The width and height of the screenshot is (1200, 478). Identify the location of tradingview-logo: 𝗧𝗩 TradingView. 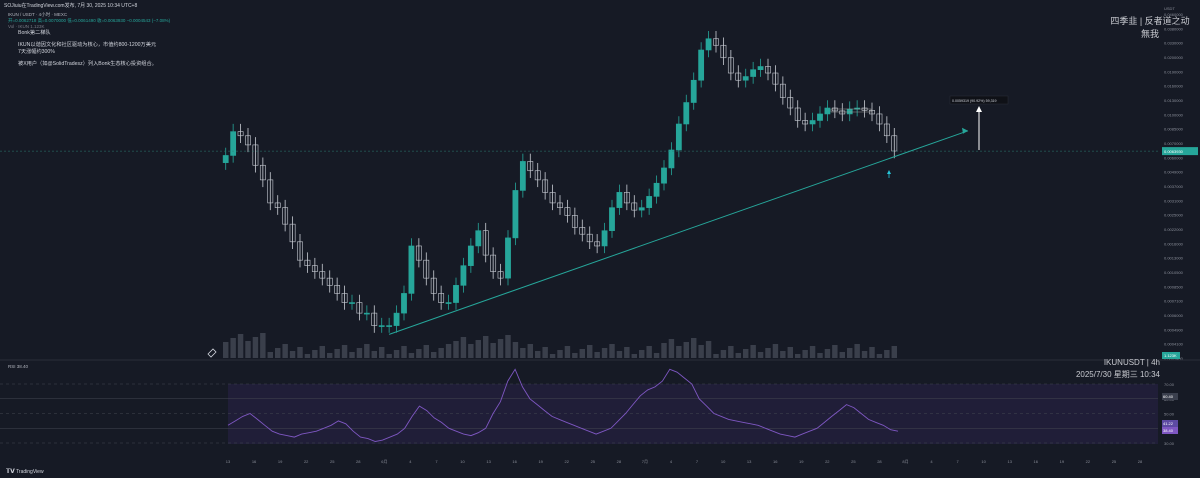
(25, 471).